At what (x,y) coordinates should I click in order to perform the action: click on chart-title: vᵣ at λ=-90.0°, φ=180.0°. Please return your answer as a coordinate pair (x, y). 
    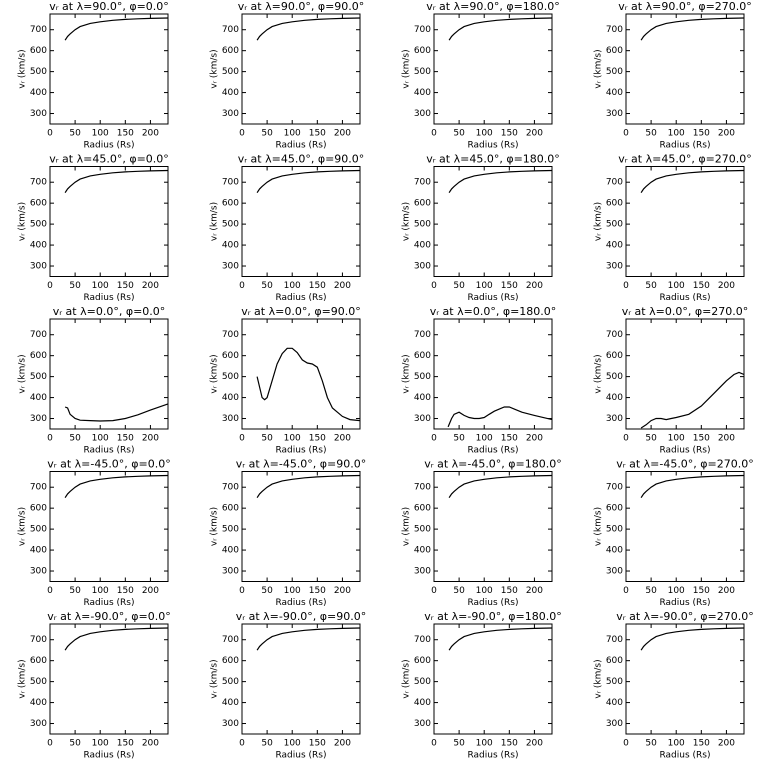
    Looking at the image, I should click on (493, 616).